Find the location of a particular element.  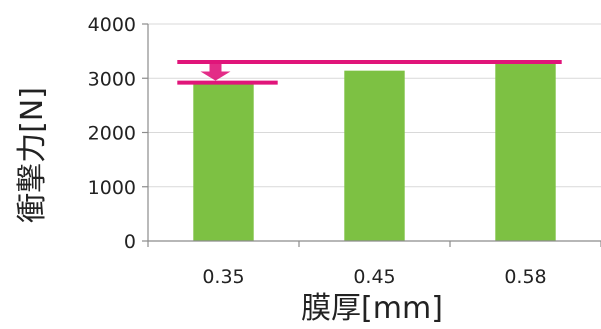

bar-0.45 is located at coordinates (374, 155).